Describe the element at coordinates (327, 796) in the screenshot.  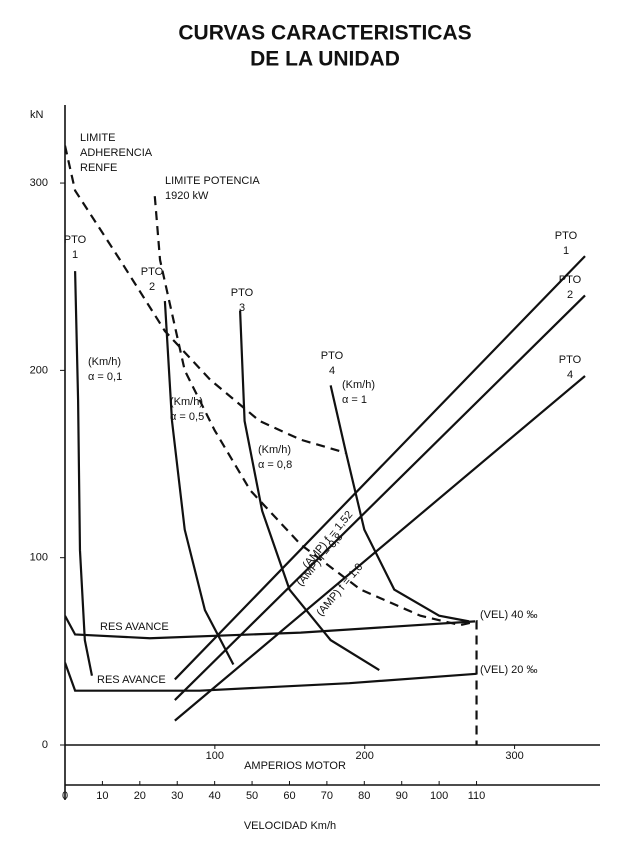
I see `x-tick-label: 70` at that location.